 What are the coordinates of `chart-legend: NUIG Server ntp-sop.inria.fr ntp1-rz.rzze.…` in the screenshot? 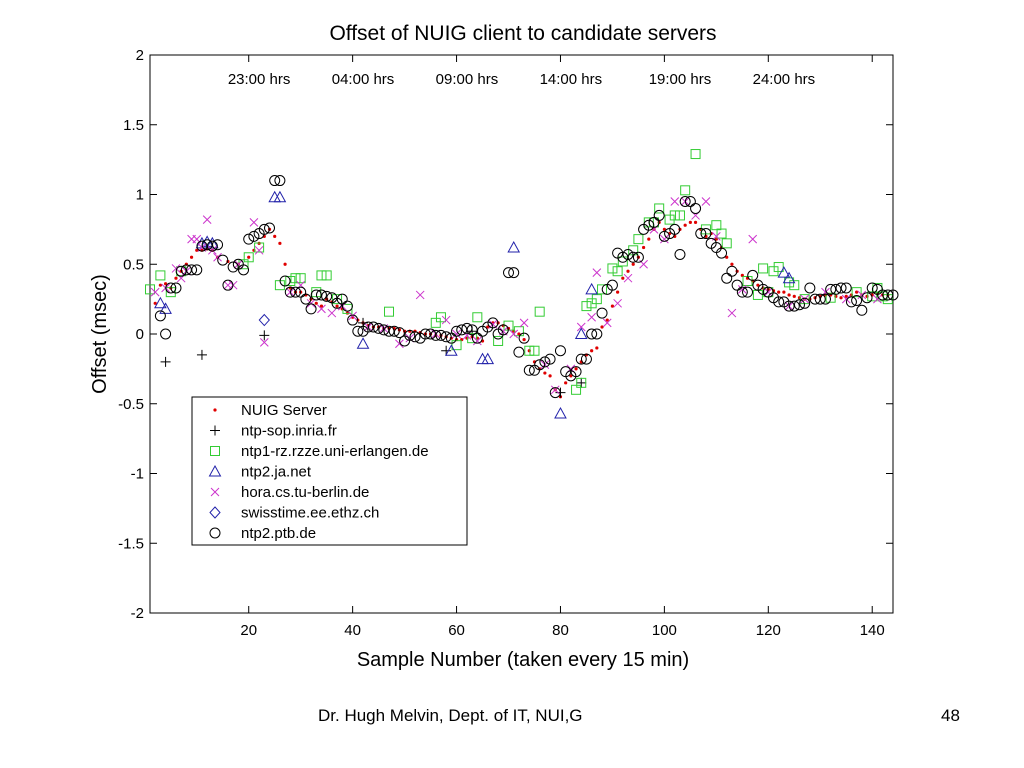 It's located at (329, 471).